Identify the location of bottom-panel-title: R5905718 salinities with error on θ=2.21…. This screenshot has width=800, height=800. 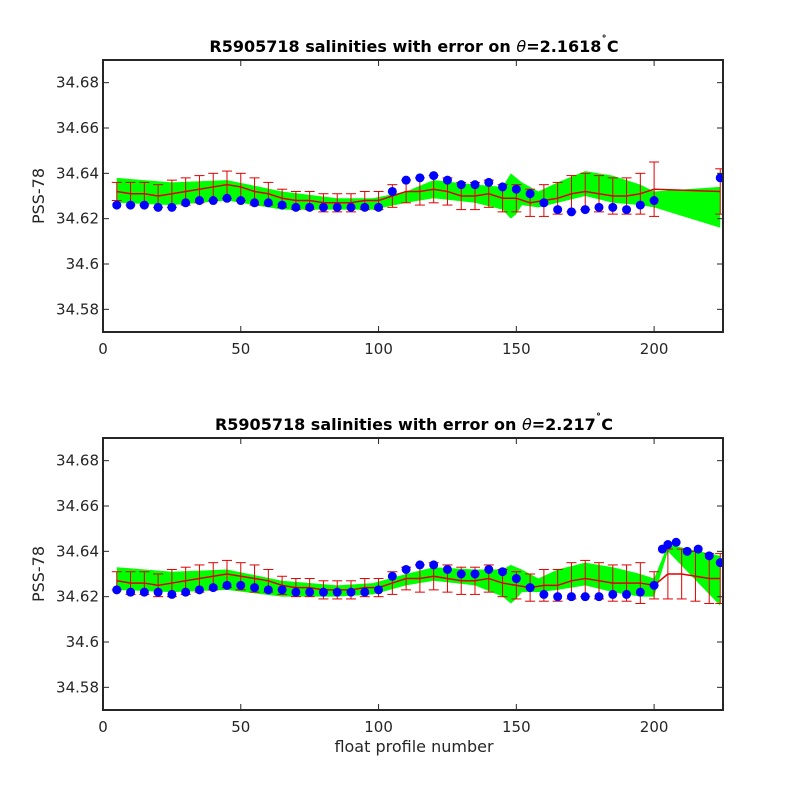
(414, 423).